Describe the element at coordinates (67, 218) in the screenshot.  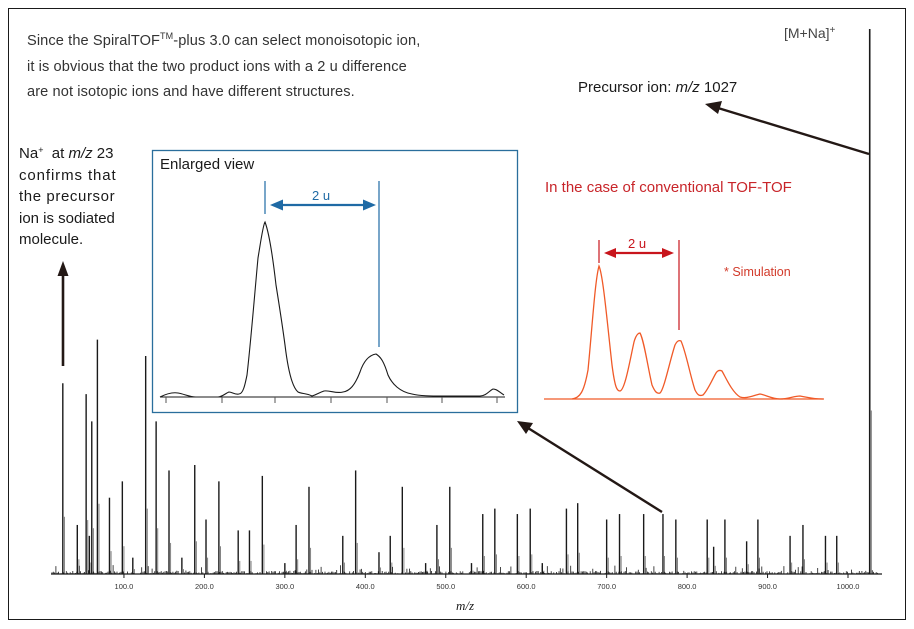
I see `na-line-4: ion is sodiated` at that location.